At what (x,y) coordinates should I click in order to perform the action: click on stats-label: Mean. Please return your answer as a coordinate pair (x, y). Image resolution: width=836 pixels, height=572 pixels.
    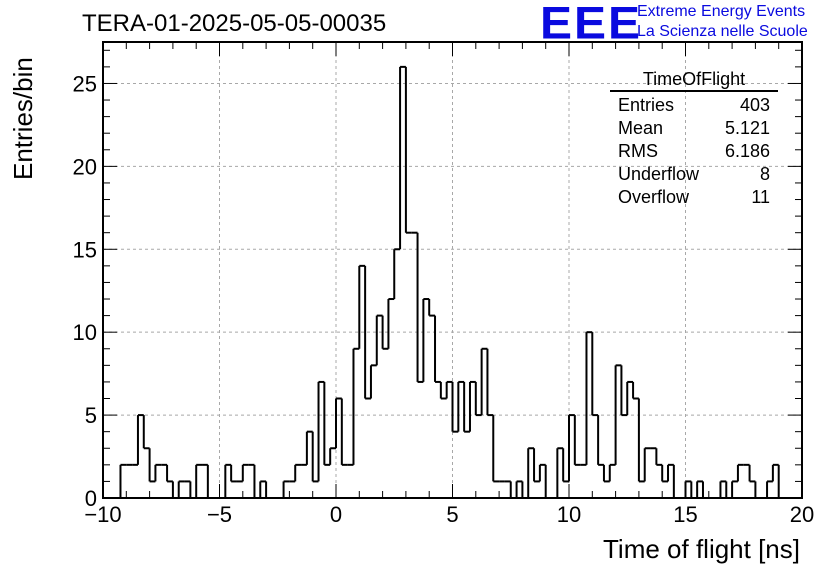
    Looking at the image, I should click on (641, 128).